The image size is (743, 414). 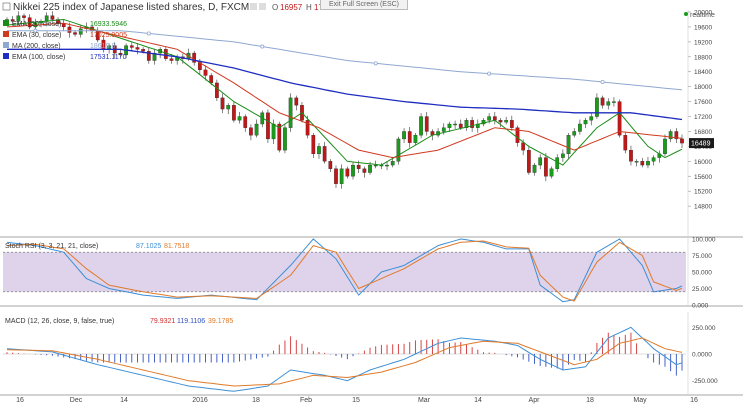 I want to click on settings-icon, so click(x=253, y=6).